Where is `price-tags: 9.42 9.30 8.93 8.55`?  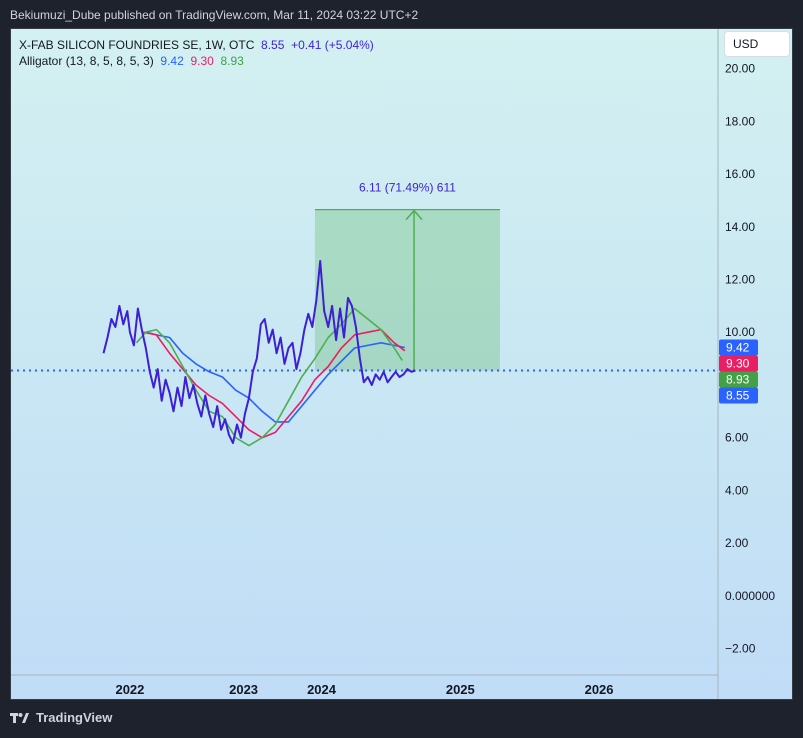 price-tags: 9.42 9.30 8.93 8.55 is located at coordinates (738, 371).